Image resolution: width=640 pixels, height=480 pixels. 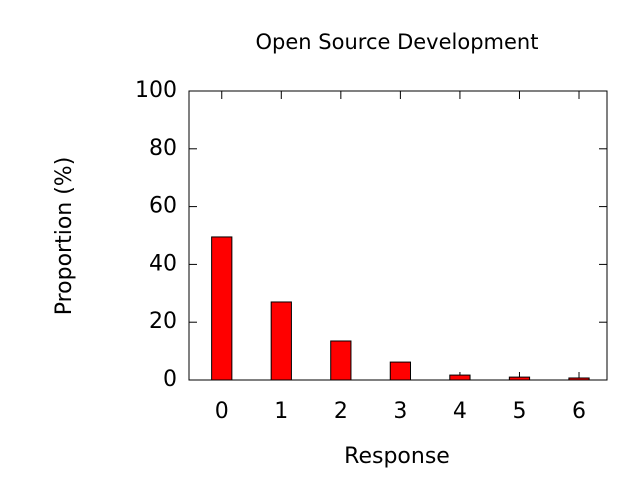 I want to click on x-tick-label: 0, so click(x=222, y=411).